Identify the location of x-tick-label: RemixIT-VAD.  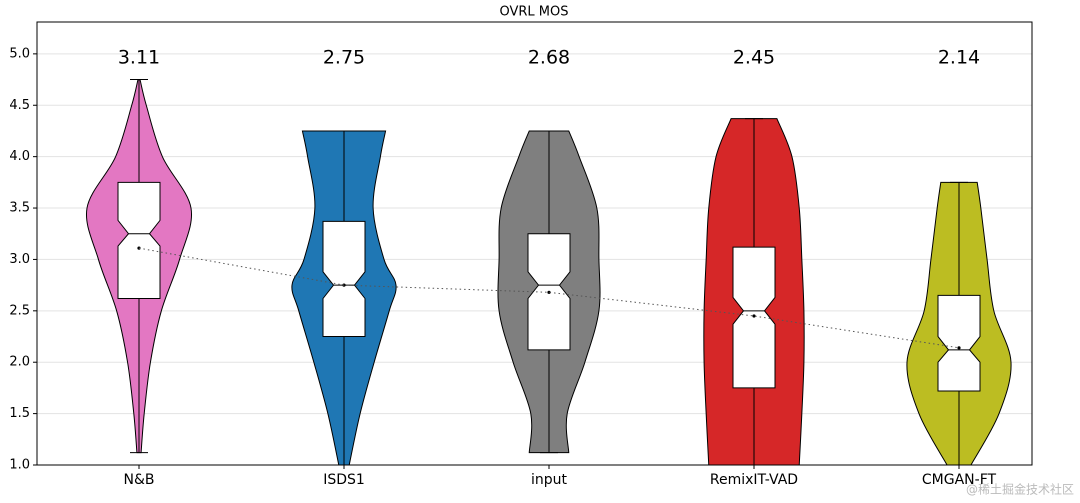
(754, 480).